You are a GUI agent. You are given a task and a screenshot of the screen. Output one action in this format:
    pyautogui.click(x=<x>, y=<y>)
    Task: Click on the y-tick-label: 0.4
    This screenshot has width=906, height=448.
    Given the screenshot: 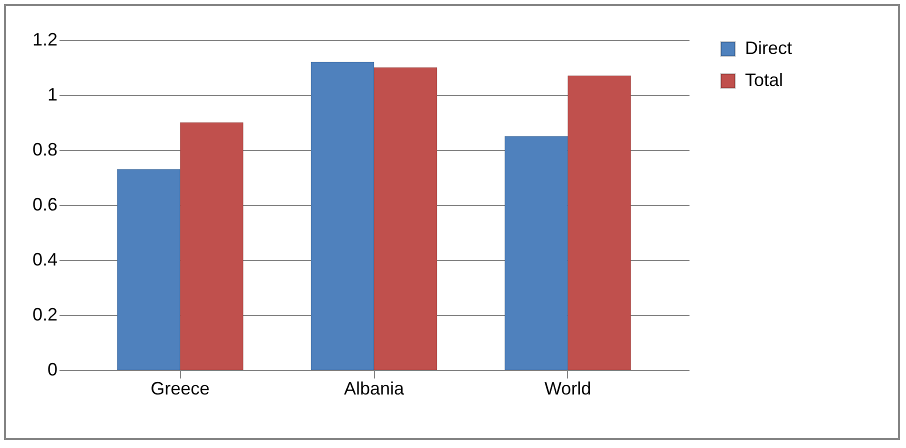 What is the action you would take?
    pyautogui.click(x=45, y=260)
    